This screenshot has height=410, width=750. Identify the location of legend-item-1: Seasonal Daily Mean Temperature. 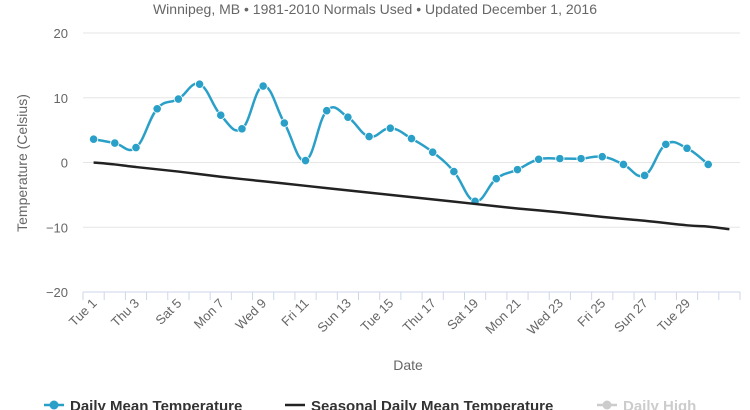
(419, 404).